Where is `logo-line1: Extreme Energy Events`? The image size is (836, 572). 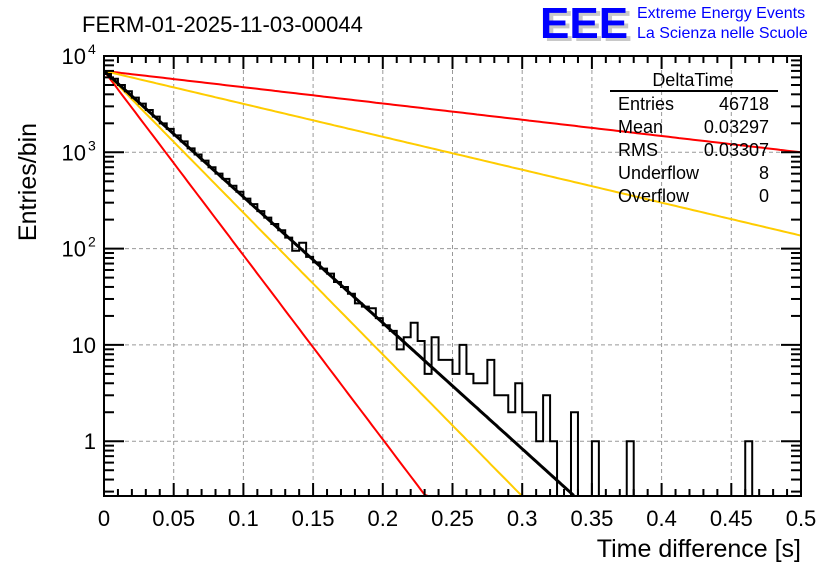
logo-line1: Extreme Energy Events is located at coordinates (721, 13).